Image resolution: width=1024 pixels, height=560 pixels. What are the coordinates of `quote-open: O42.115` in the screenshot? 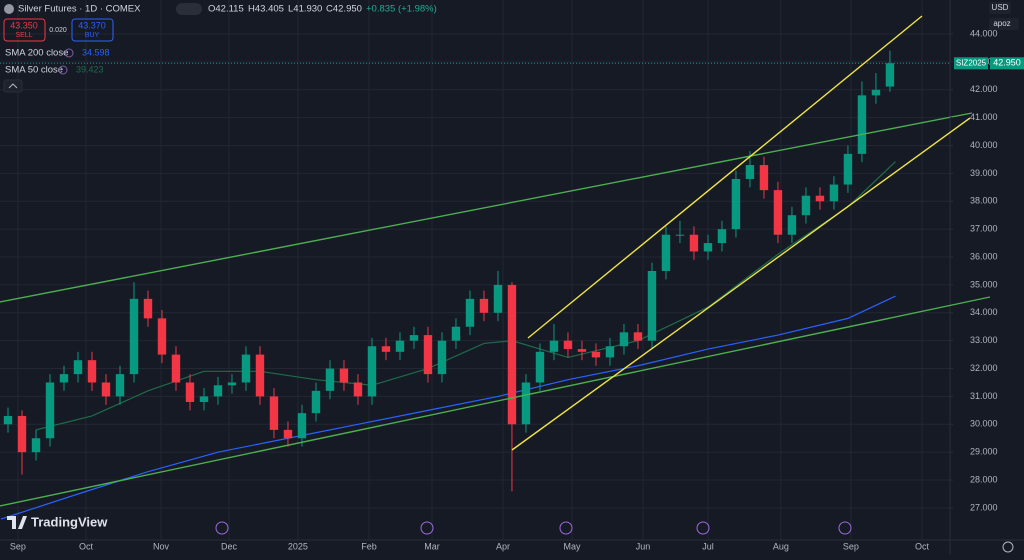 It's located at (226, 9).